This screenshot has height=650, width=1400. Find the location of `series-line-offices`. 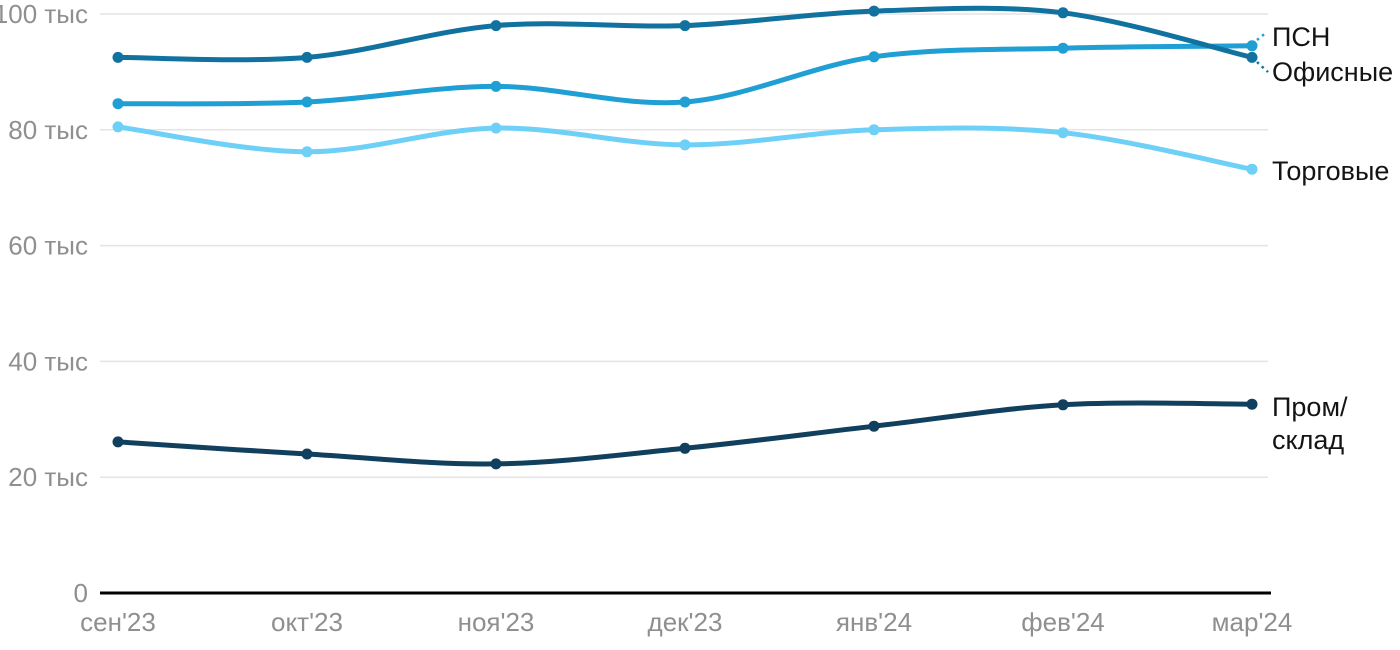

series-line-offices is located at coordinates (685, 34).